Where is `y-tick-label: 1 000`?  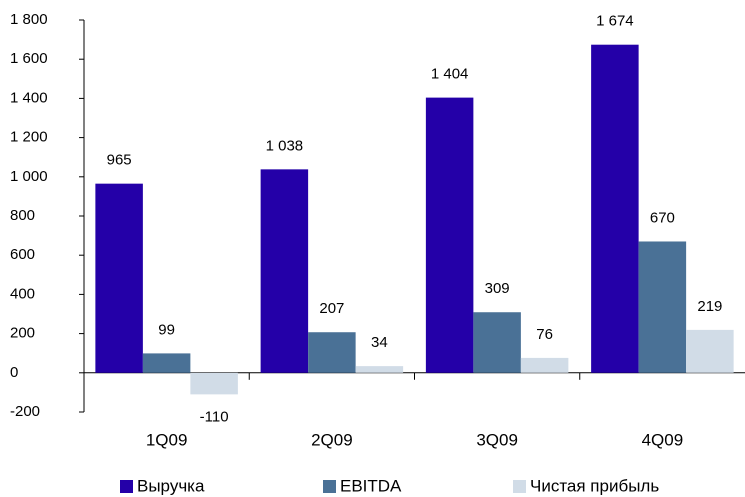
y-tick-label: 1 000 is located at coordinates (29, 176).